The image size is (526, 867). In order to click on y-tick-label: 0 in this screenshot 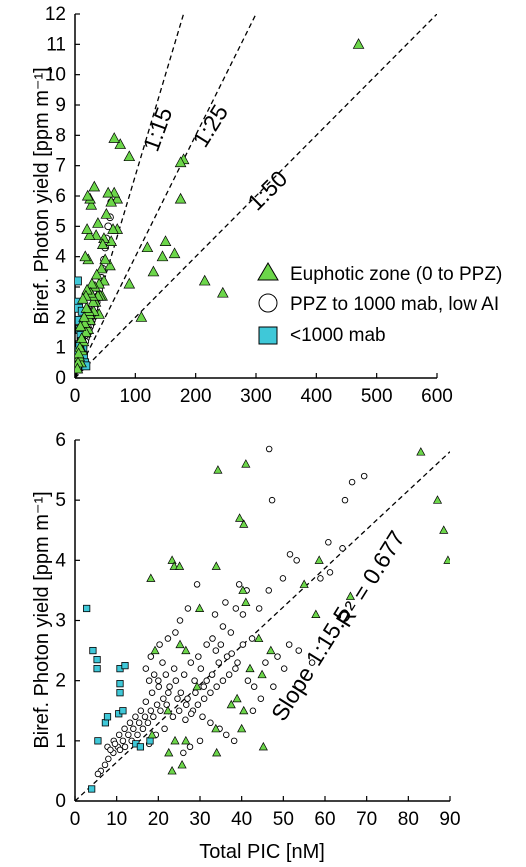, I will do `click(60, 801)`.